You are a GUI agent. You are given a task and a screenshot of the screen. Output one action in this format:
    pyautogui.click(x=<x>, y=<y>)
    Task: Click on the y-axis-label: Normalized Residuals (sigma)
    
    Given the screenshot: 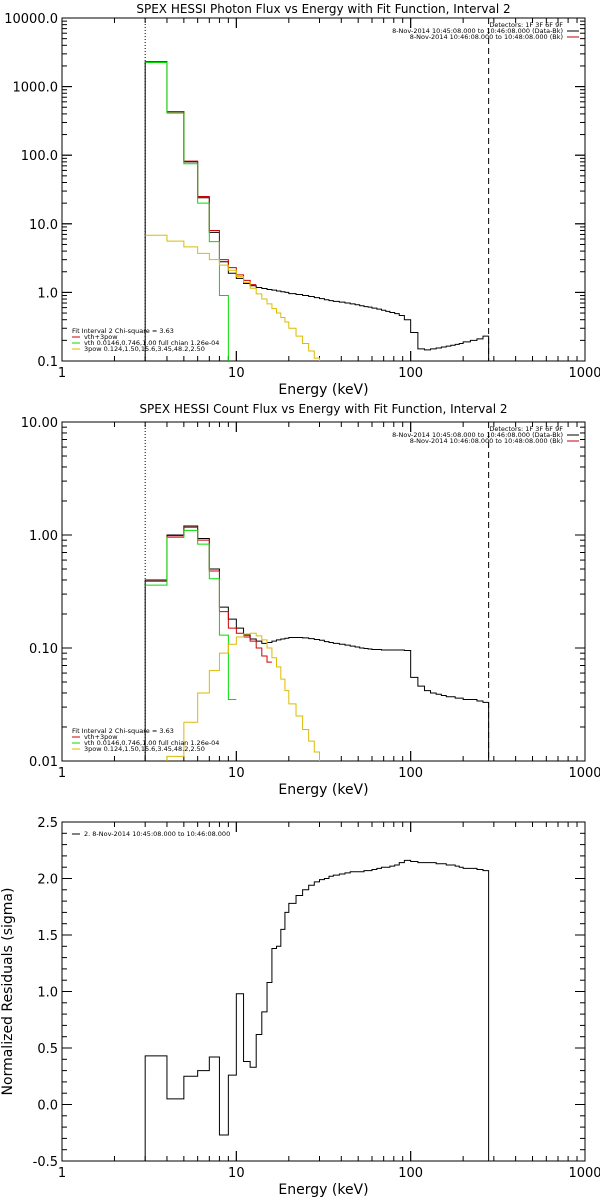 What is the action you would take?
    pyautogui.click(x=8, y=992)
    